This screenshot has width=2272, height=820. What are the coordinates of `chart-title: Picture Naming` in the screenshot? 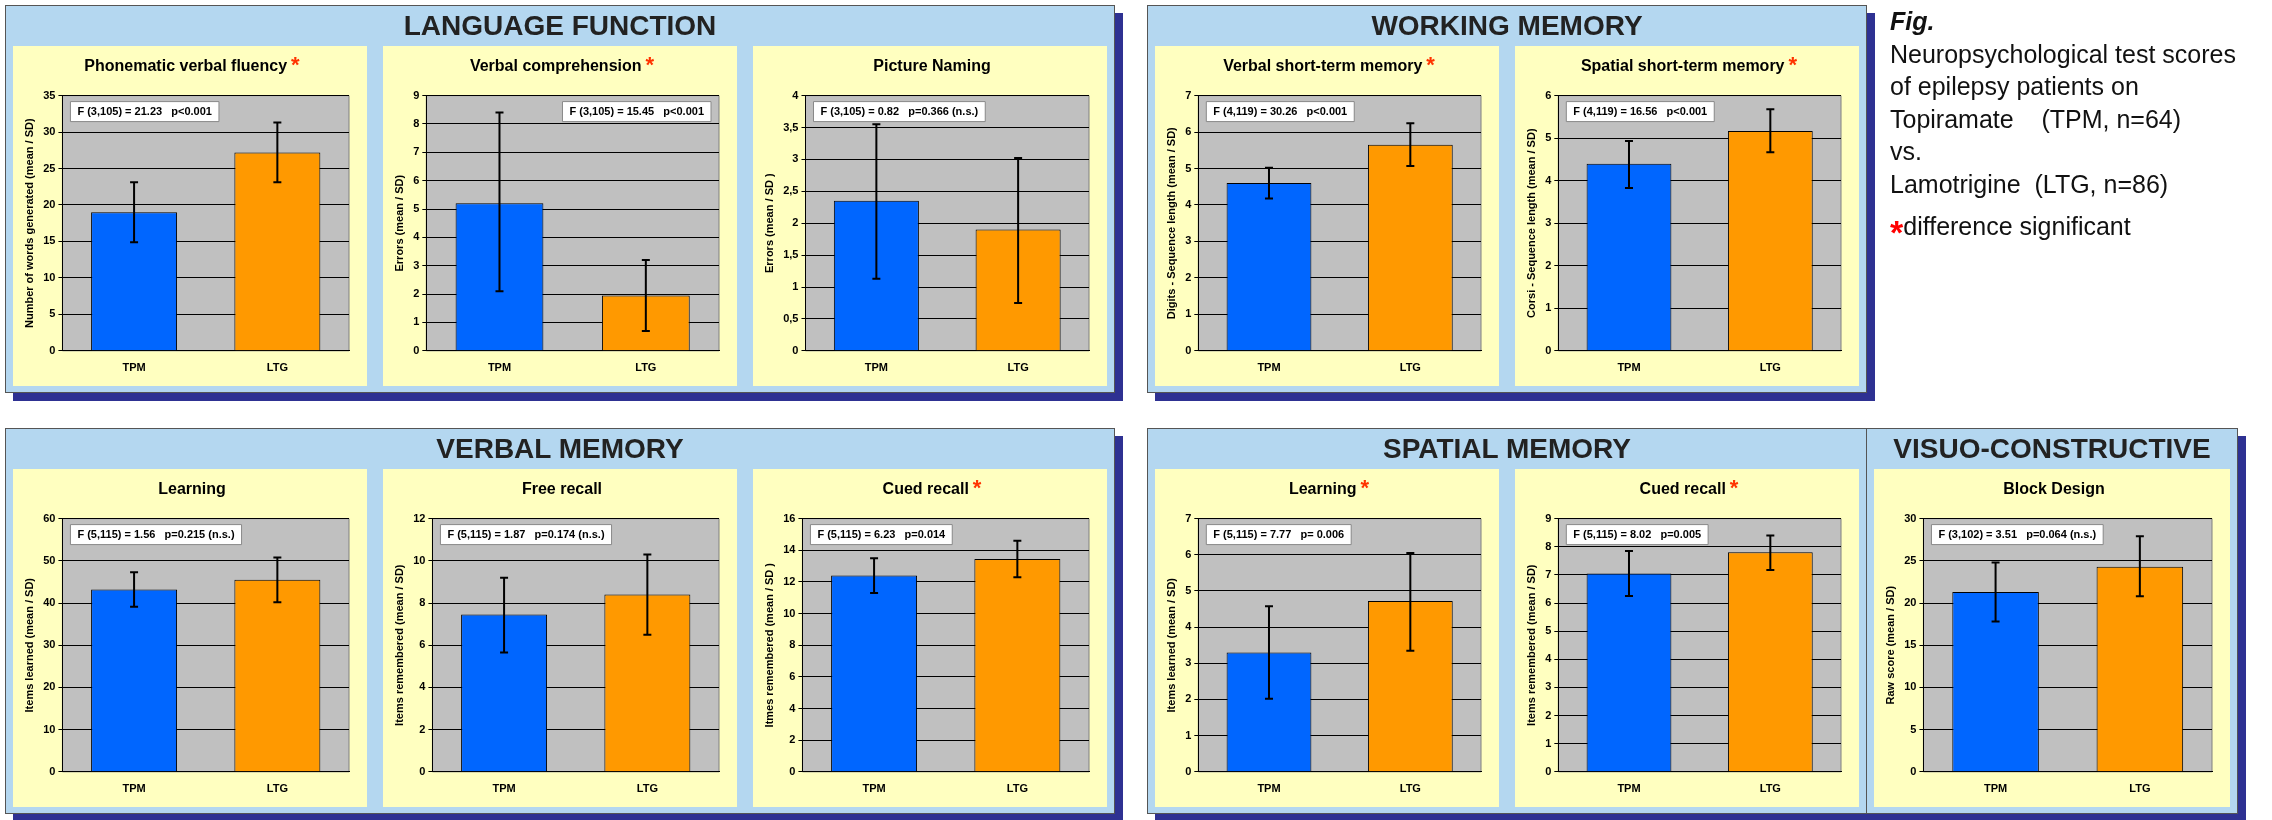 It's located at (932, 66).